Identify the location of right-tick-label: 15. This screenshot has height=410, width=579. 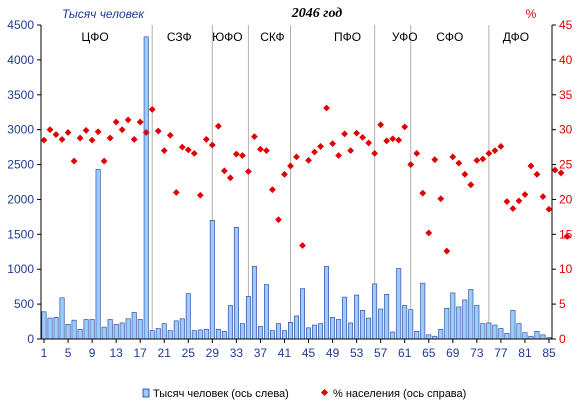
(566, 234).